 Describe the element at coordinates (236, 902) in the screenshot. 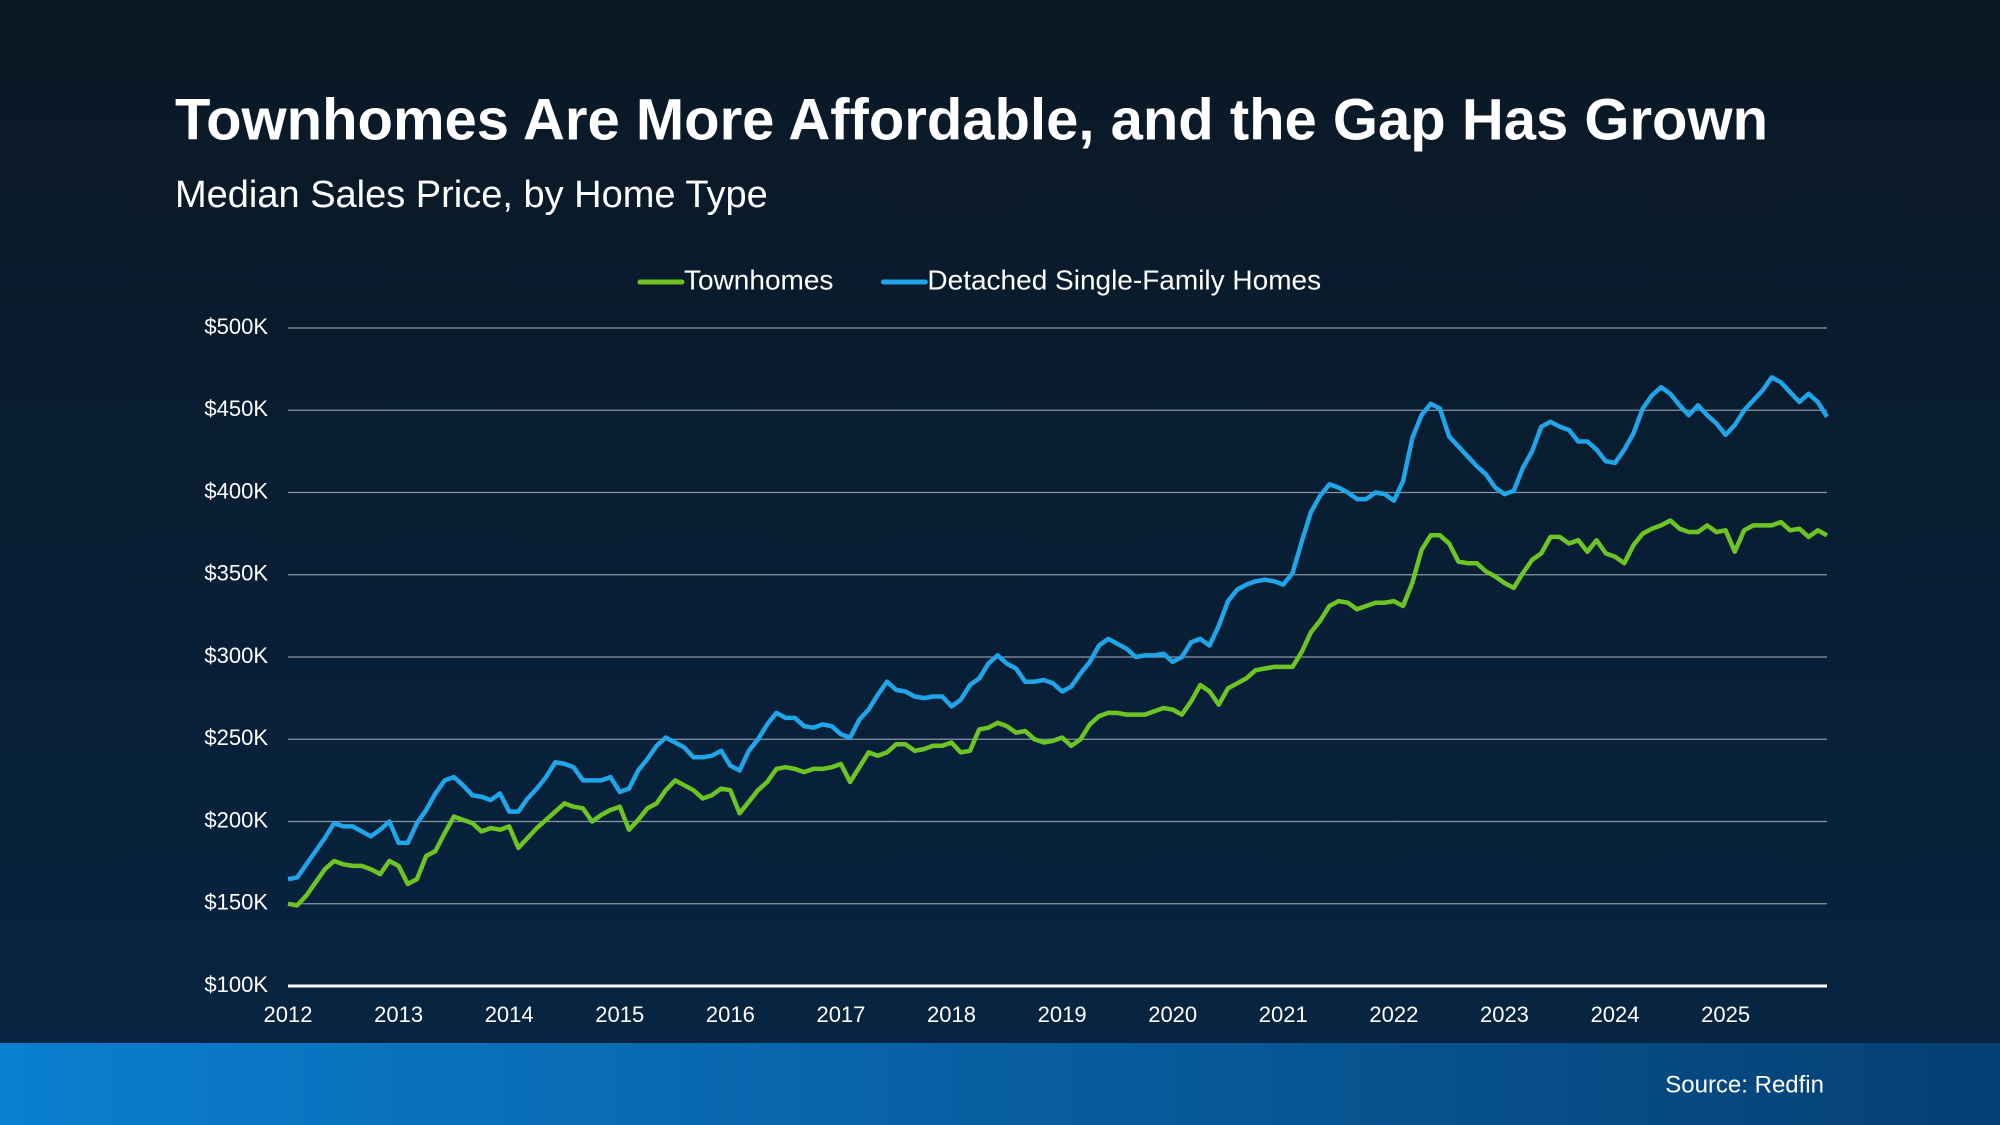

I see `y-tick-label: $150K` at that location.